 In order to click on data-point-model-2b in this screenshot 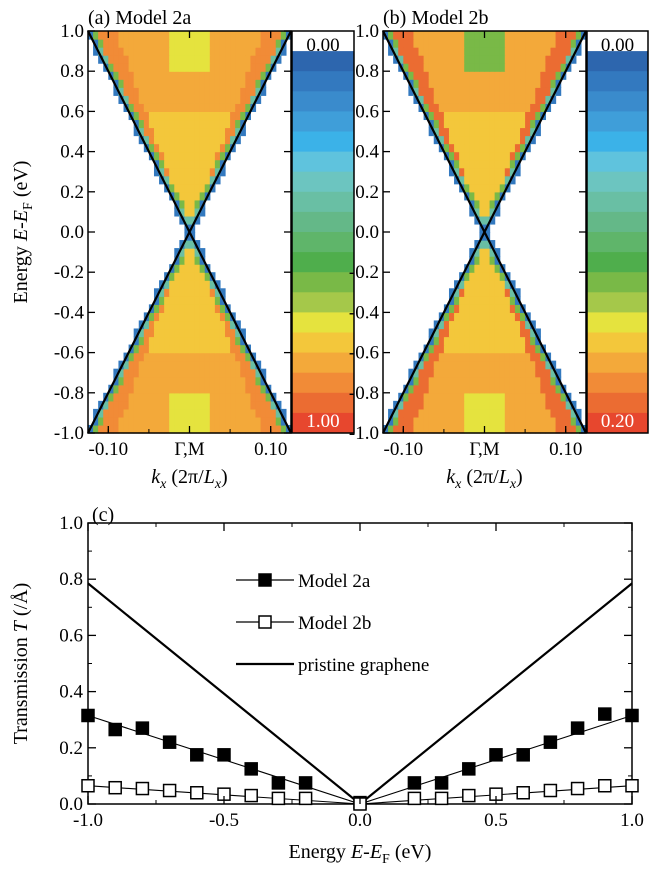, I will do `click(441, 798)`.